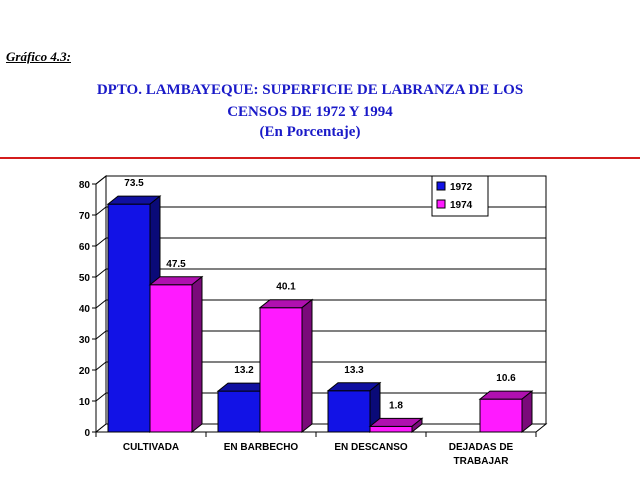 Image resolution: width=640 pixels, height=480 pixels. I want to click on y-tick-label: 20, so click(85, 371).